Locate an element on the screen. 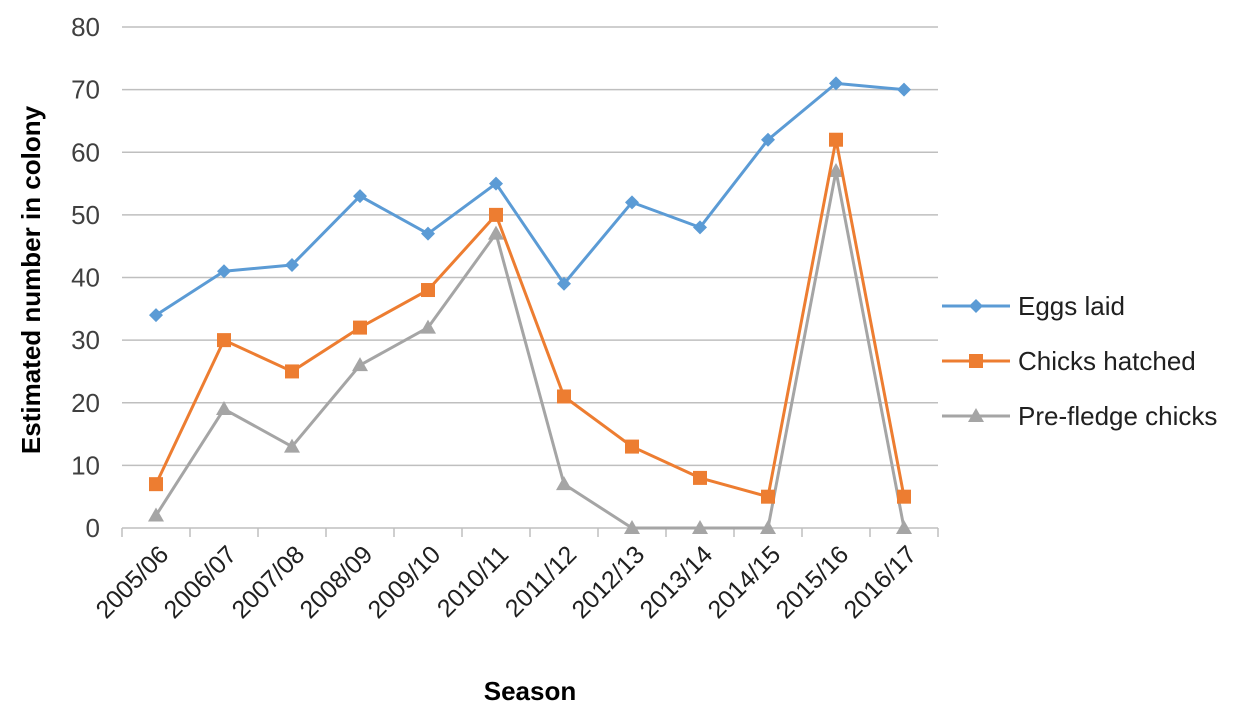  legend-item: Pre-fledge chicks is located at coordinates (1079, 416).